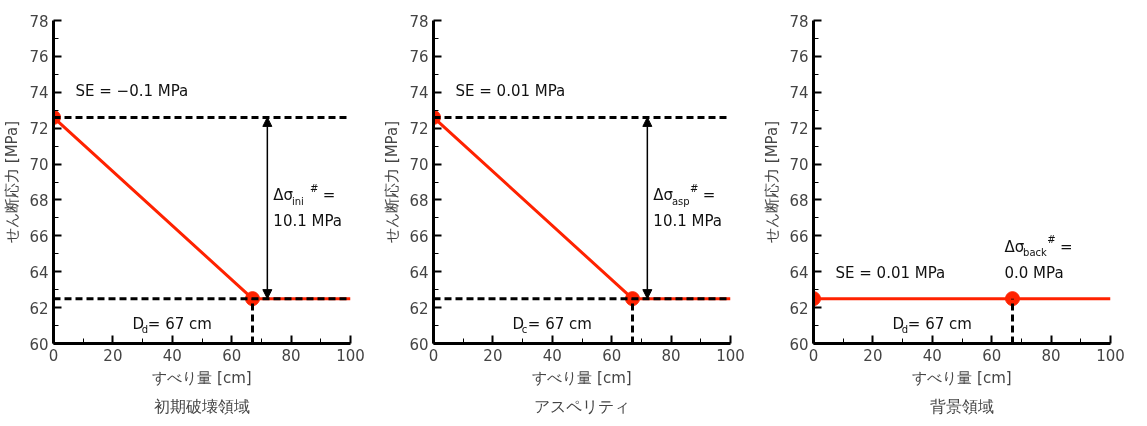 This screenshot has width=1147, height=426. I want to click on annotation: 0.0 MPa, so click(1034, 272).